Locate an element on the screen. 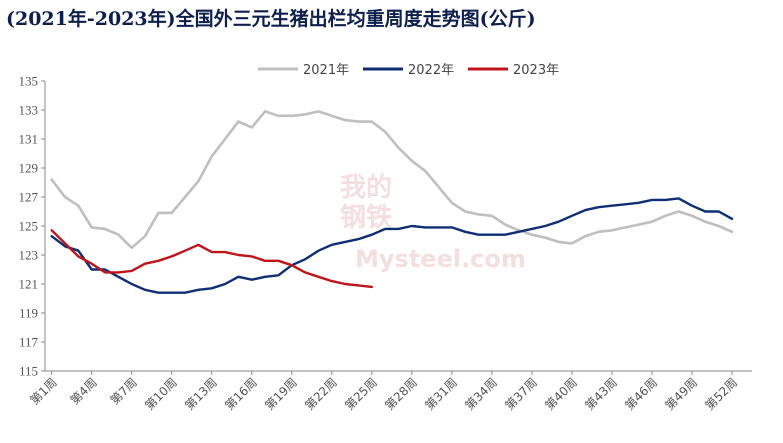 This screenshot has height=443, width=783. y-tick-label: 129 is located at coordinates (29, 168).